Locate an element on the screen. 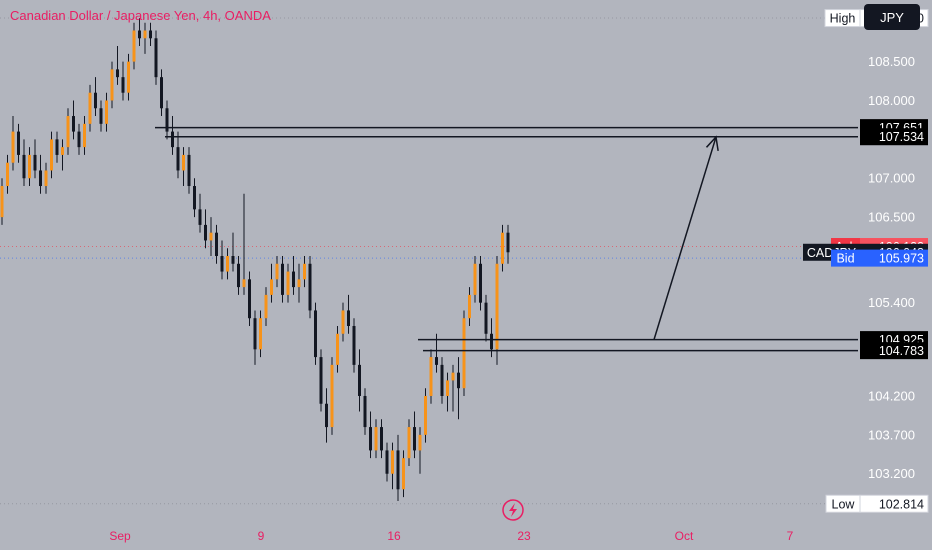  high-badge-label: High is located at coordinates (843, 19).